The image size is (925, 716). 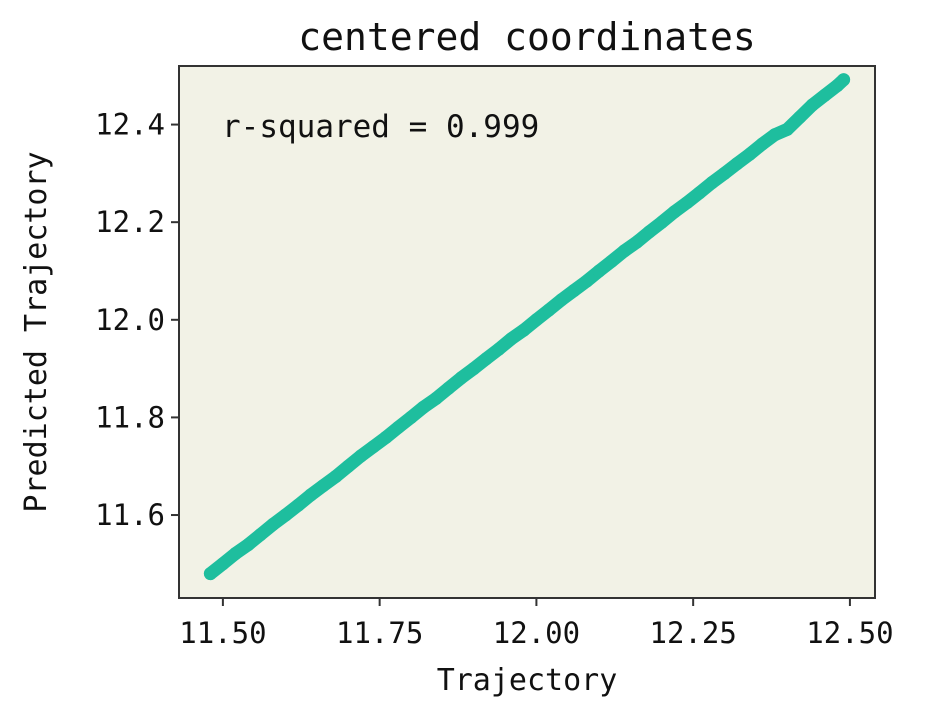 What do you see at coordinates (379, 633) in the screenshot?
I see `x-tick-label: 11.75` at bounding box center [379, 633].